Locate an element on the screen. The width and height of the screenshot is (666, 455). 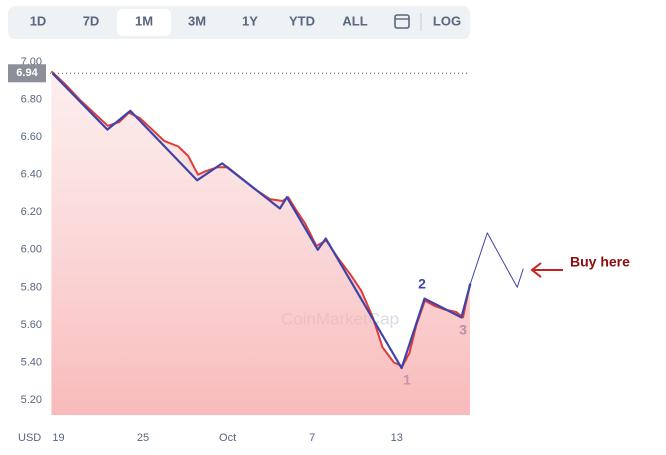
x-tick-label: 25 is located at coordinates (143, 438).